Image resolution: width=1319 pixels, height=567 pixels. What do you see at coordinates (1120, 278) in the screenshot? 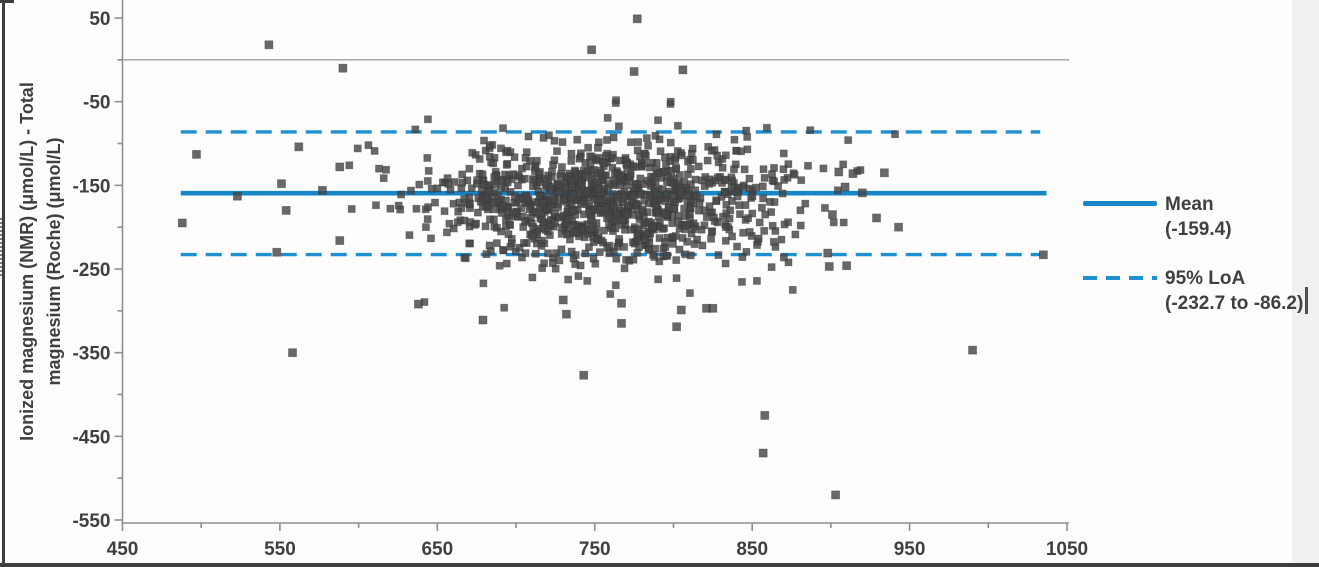
I see `loa-line-sample` at bounding box center [1120, 278].